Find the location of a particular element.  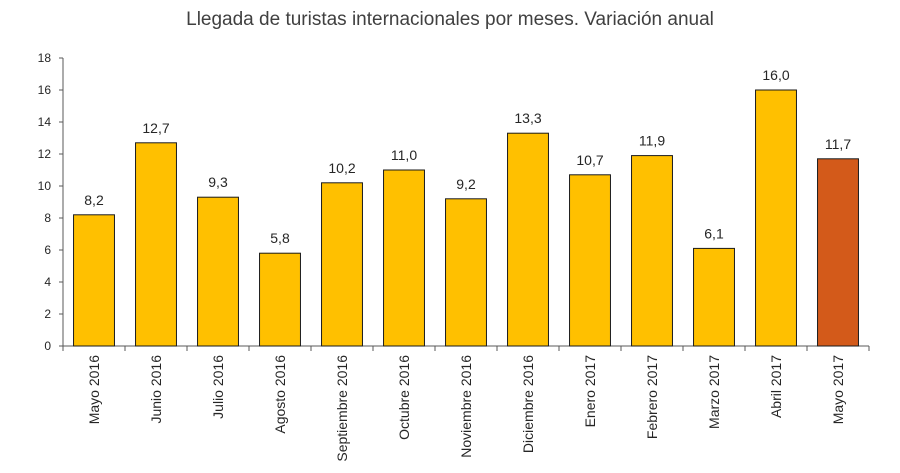

y-axis: 0 2 4 6 8 10 12 14 16 18 is located at coordinates (51, 202).